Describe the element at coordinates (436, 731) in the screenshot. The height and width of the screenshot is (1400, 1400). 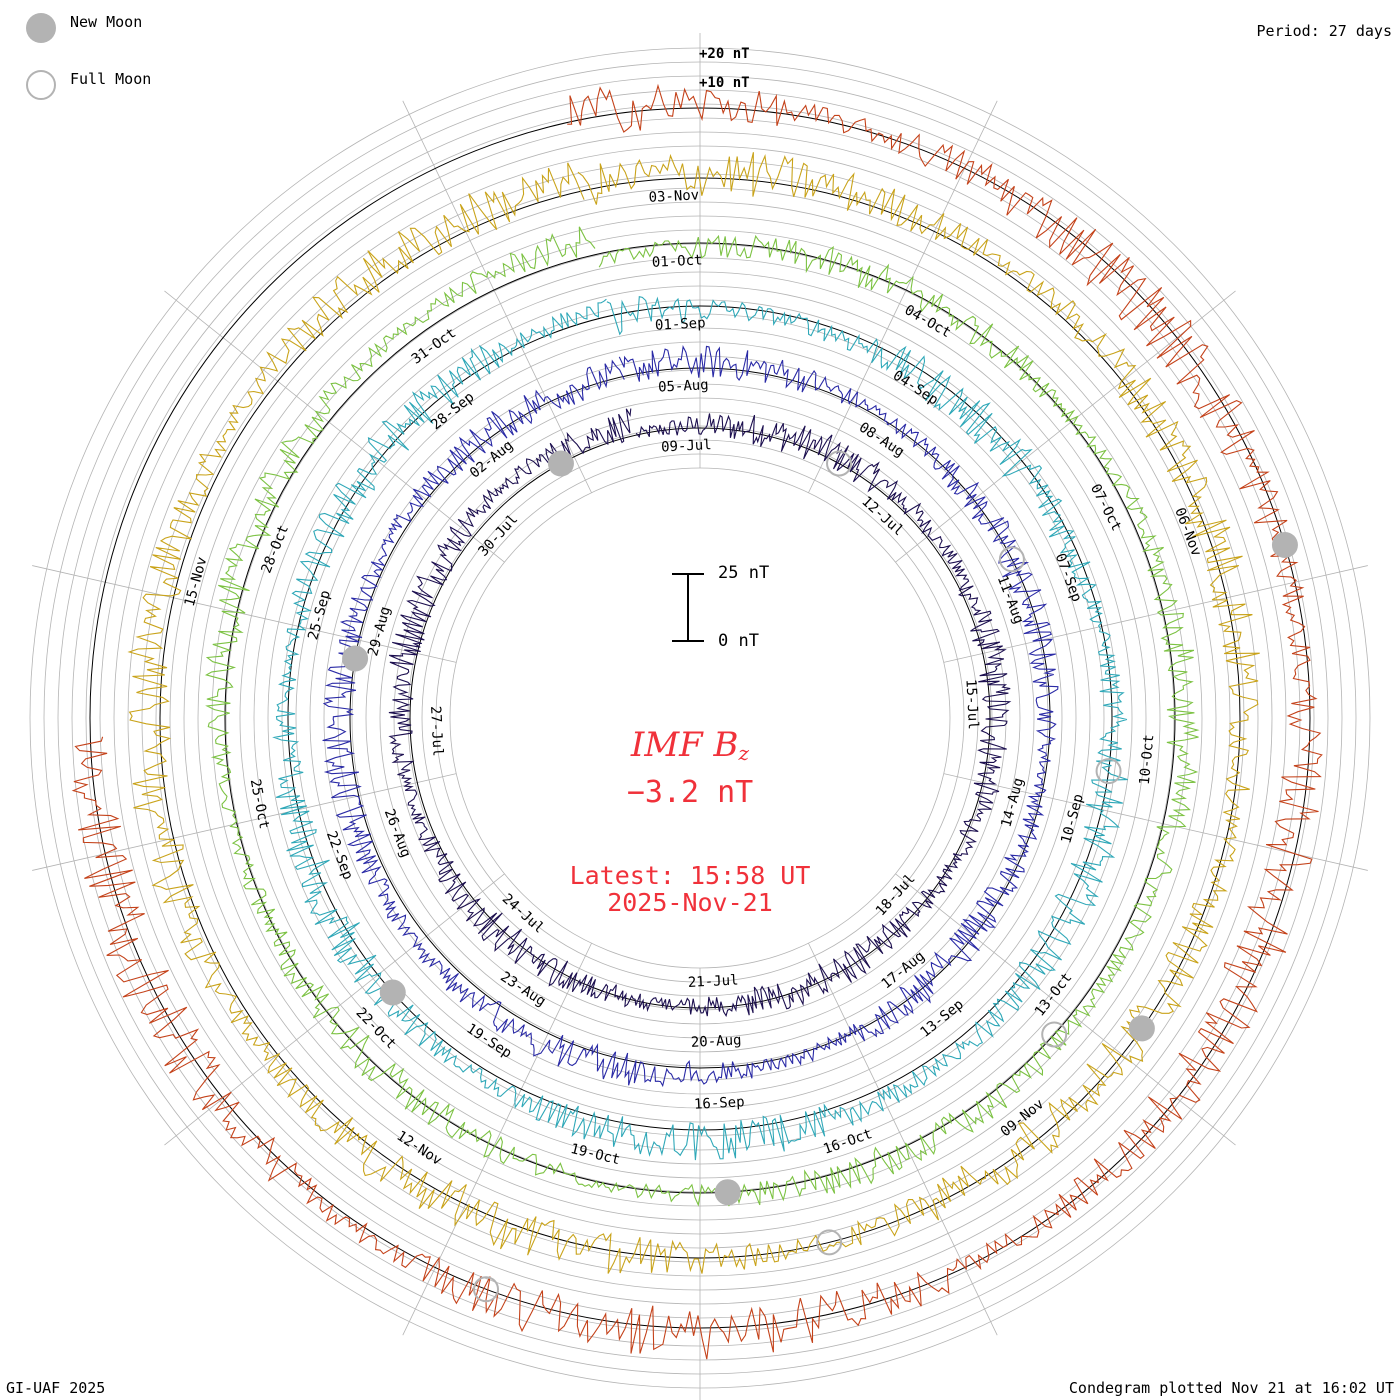
I see `date-label: 27-Jul` at that location.